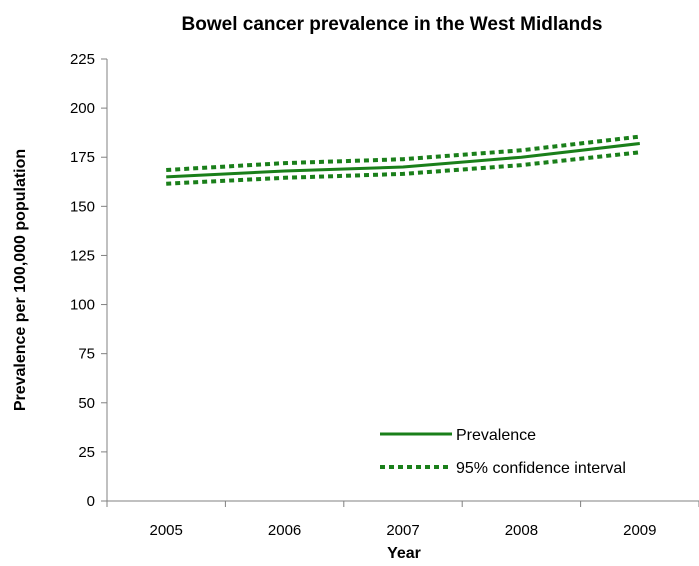  I want to click on series-lines, so click(403, 160).